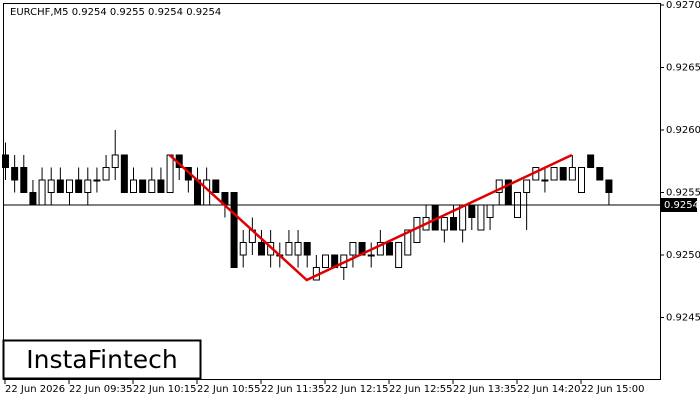 This screenshot has height=400, width=700. I want to click on y-tick-label: 0.9260, so click(683, 130).